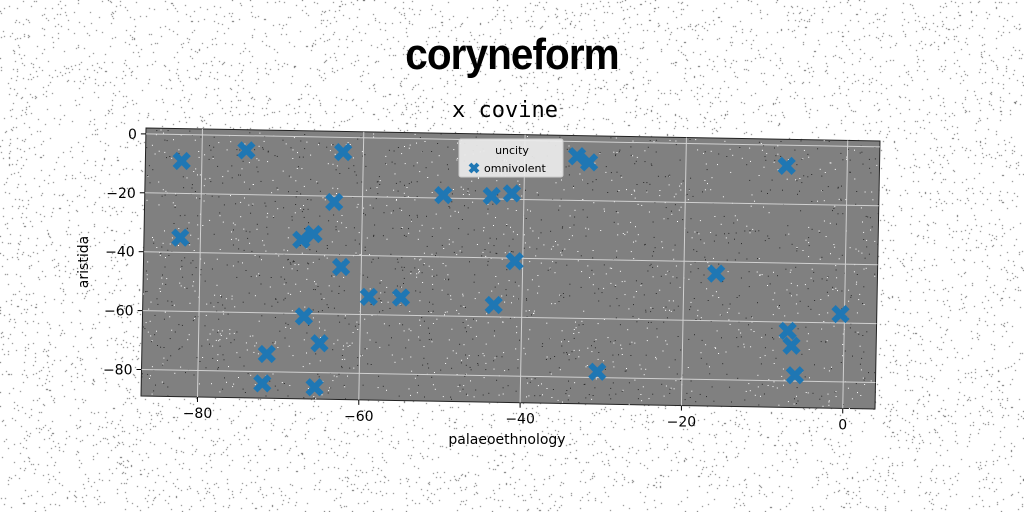 This screenshot has height=512, width=1024. I want to click on x-tick-label: −20, so click(682, 423).